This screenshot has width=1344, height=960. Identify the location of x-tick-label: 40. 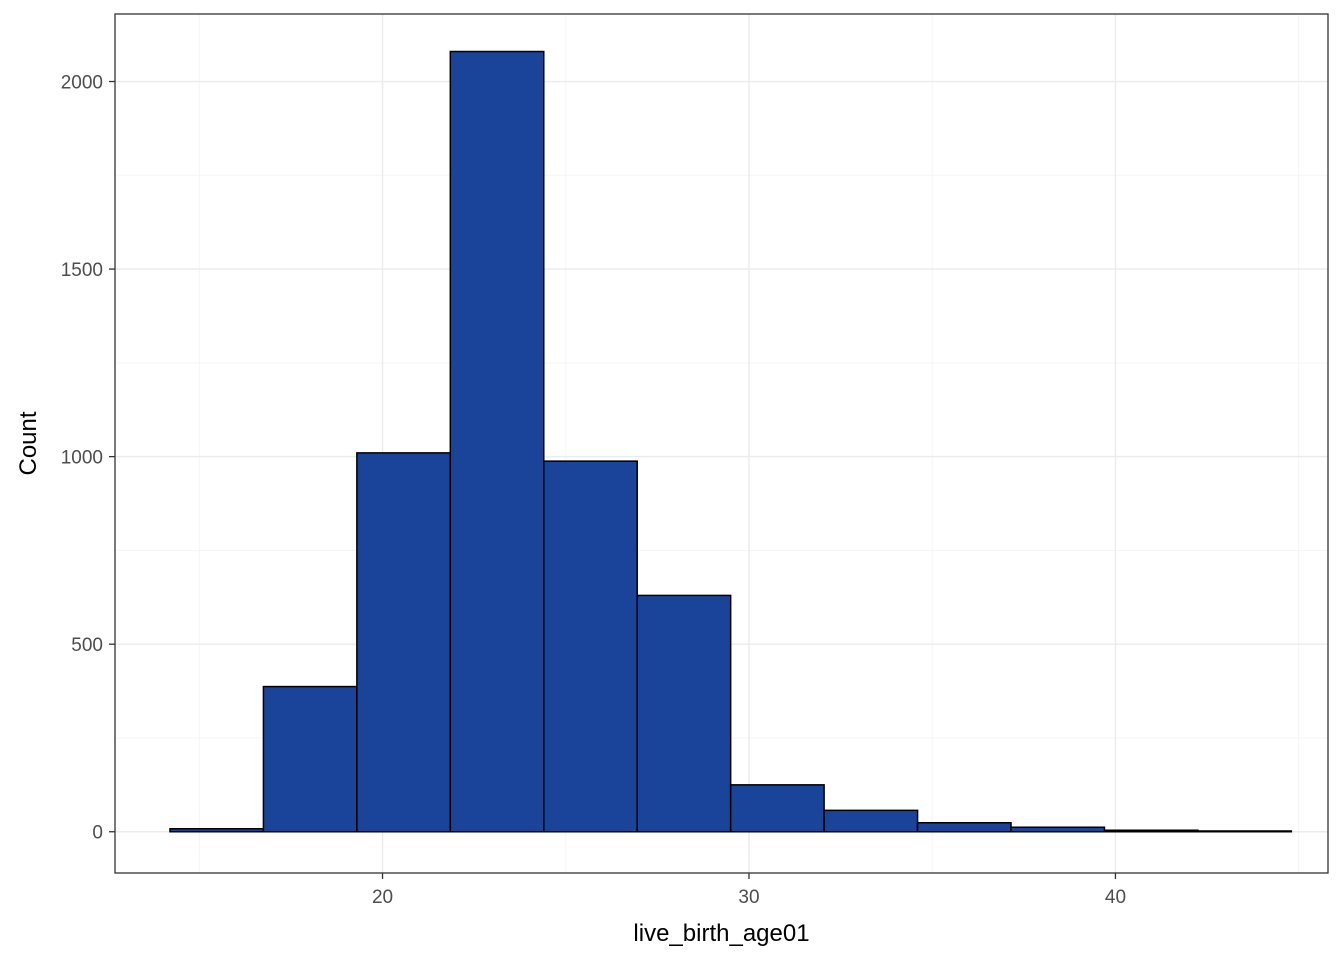
(1115, 897).